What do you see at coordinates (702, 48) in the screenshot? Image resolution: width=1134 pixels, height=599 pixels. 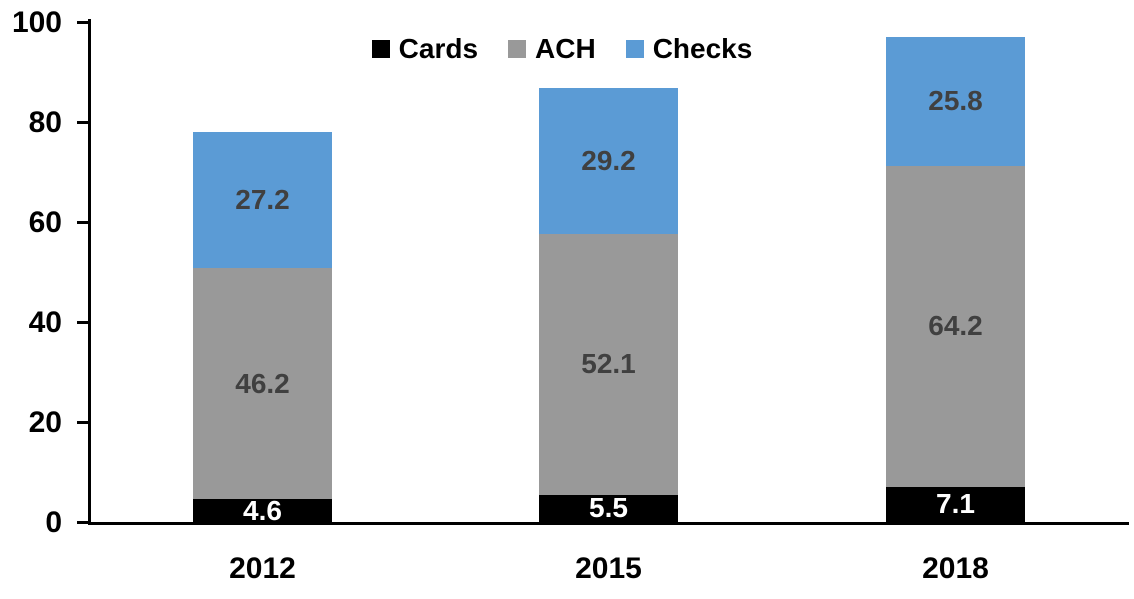 I see `checks-legend-label: Checks` at bounding box center [702, 48].